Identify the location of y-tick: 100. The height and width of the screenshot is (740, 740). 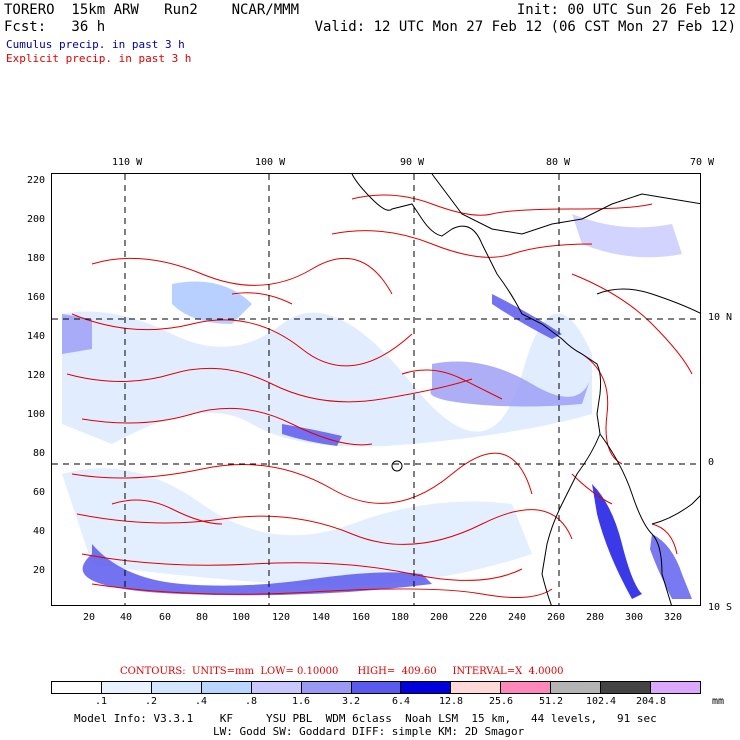
(36, 414).